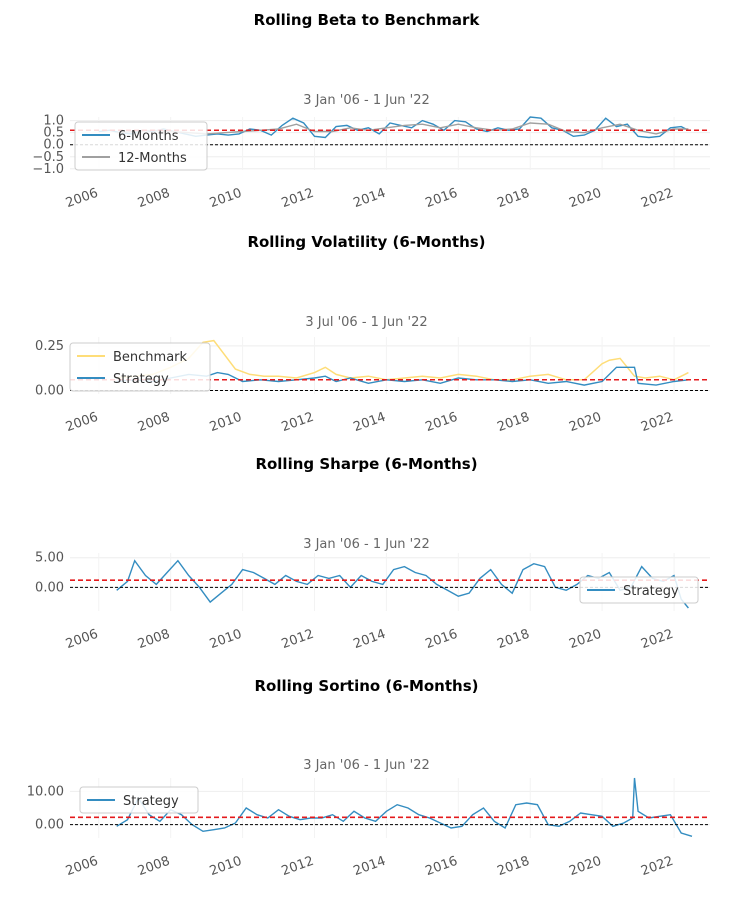 This screenshot has height=900, width=733. I want to click on y-tick-label: −1.0, so click(48, 169).